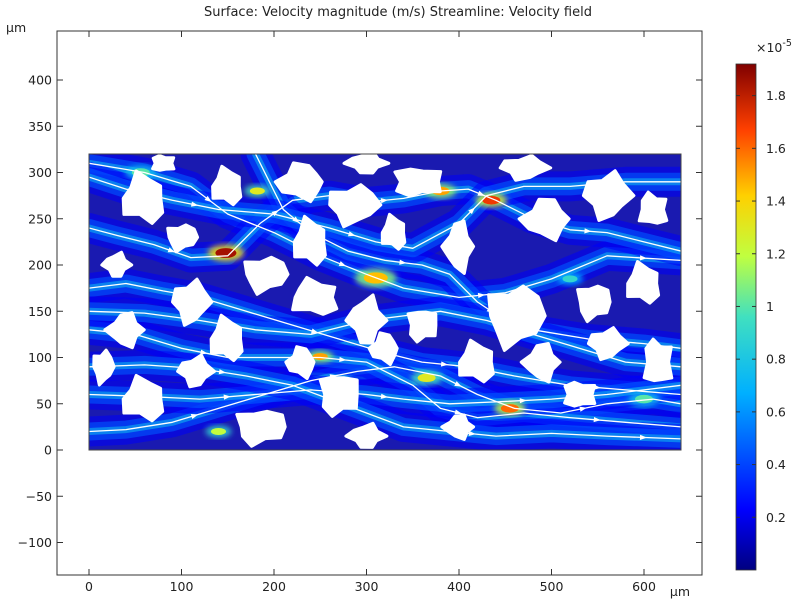  What do you see at coordinates (40, 265) in the screenshot?
I see `y-tick-label: 200` at bounding box center [40, 265].